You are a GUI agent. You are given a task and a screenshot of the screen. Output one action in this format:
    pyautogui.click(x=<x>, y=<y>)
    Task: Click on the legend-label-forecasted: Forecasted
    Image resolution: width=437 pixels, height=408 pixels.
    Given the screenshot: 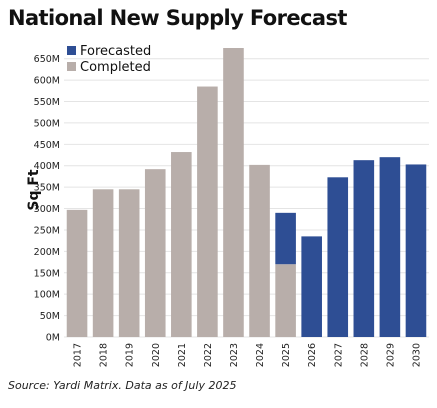 What is the action you would take?
    pyautogui.click(x=115, y=51)
    